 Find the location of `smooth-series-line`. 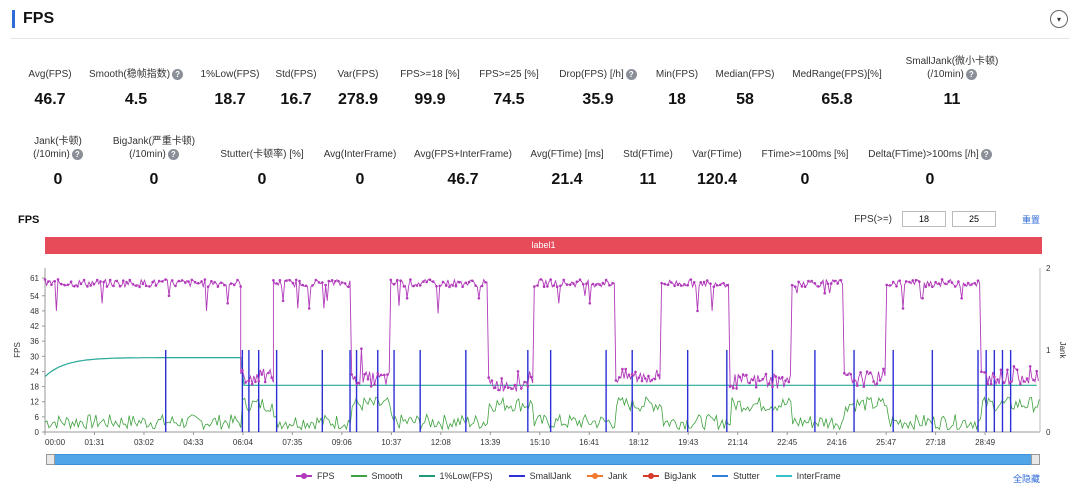

smooth-series-line is located at coordinates (542, 413).